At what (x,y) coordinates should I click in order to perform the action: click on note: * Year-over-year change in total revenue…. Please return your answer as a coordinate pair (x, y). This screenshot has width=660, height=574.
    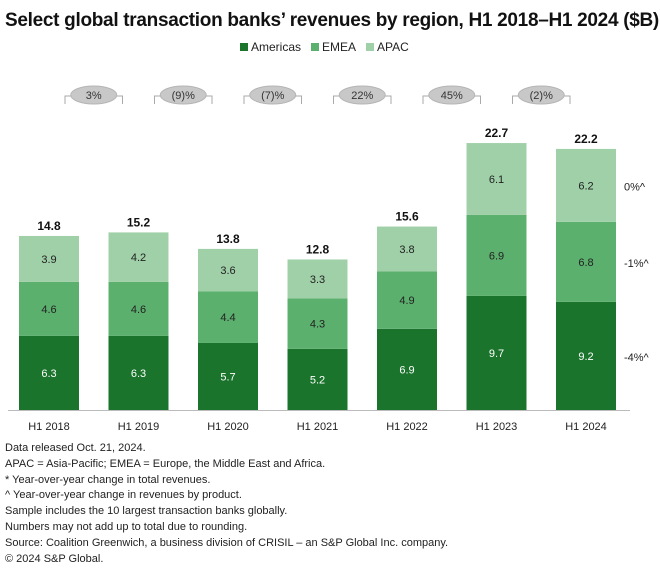
    Looking at the image, I should click on (108, 479).